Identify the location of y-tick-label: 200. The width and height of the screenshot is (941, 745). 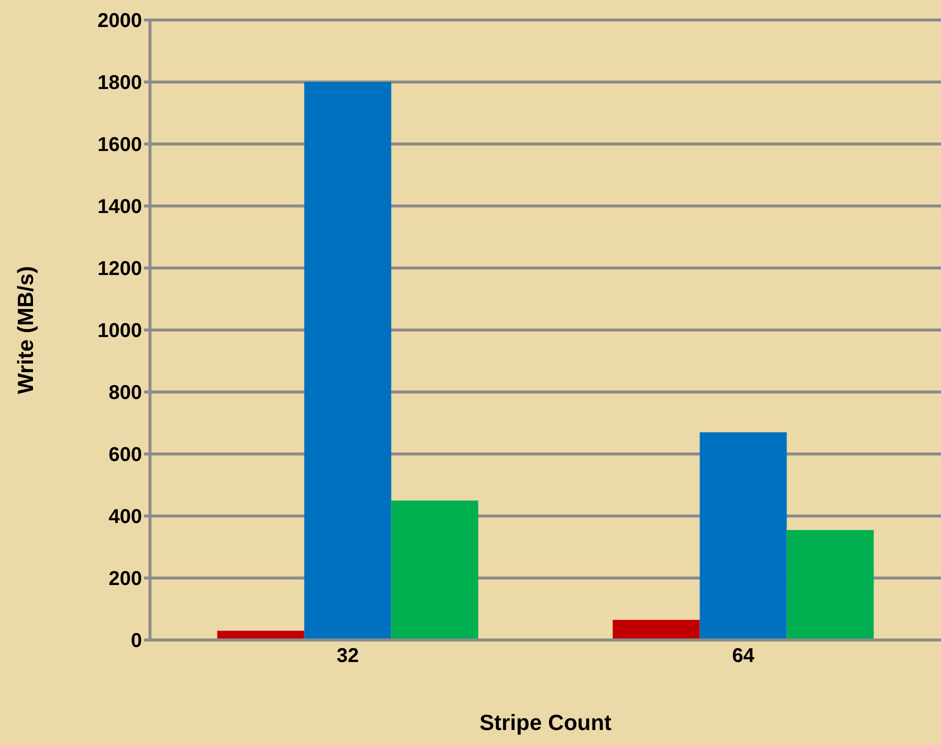
(125, 579).